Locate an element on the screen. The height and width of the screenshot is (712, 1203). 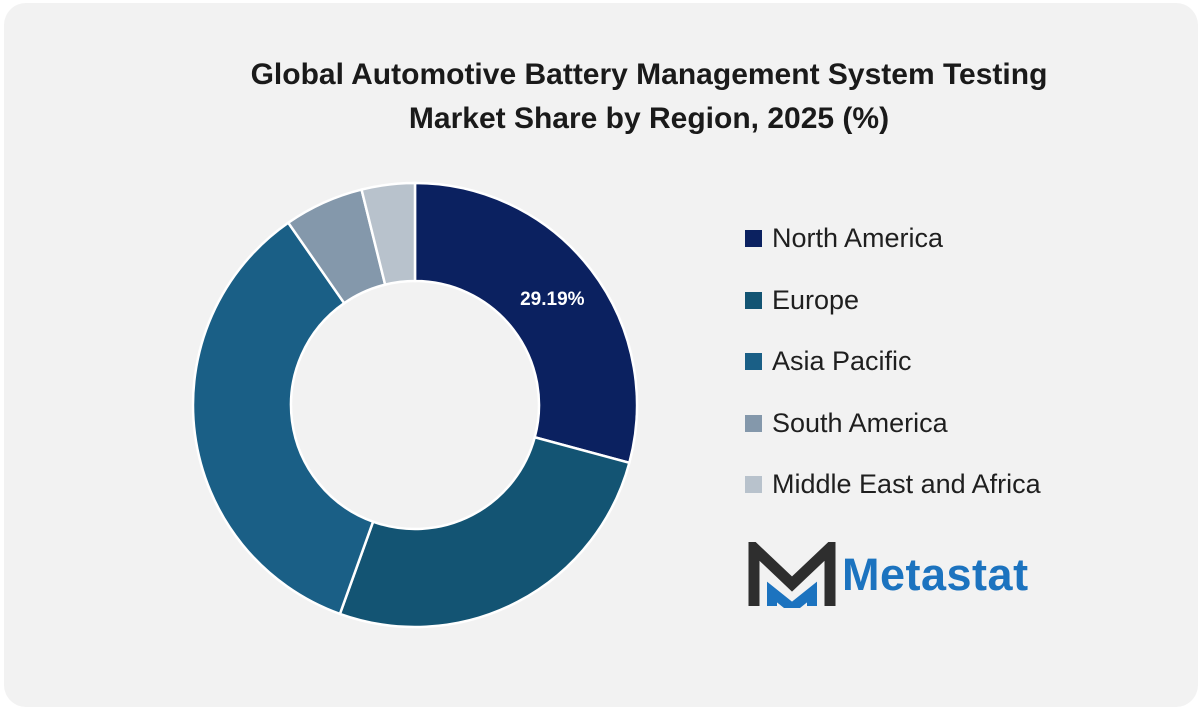
legend-item-asia-pacific: Asia Pacific is located at coordinates (893, 362).